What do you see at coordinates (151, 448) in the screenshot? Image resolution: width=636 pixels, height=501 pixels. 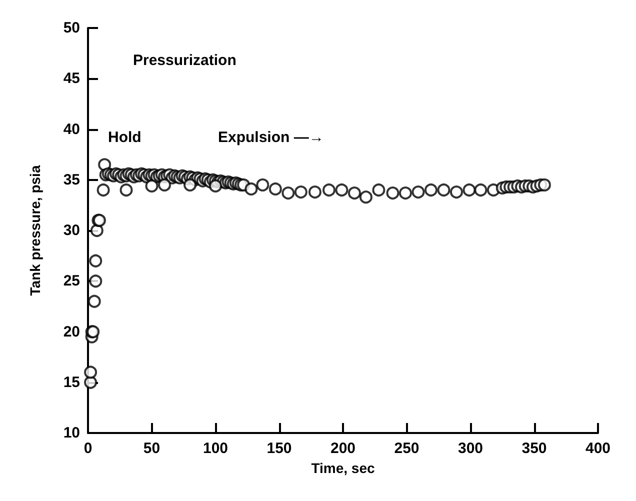 I see `x-tick-label: 50` at bounding box center [151, 448].